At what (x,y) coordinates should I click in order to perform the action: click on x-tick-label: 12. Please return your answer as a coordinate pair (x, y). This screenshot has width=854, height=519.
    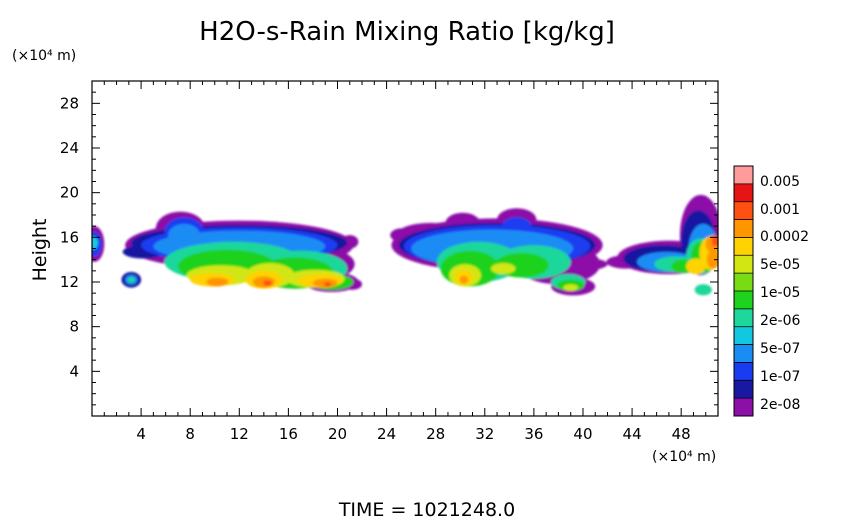
    Looking at the image, I should click on (239, 434).